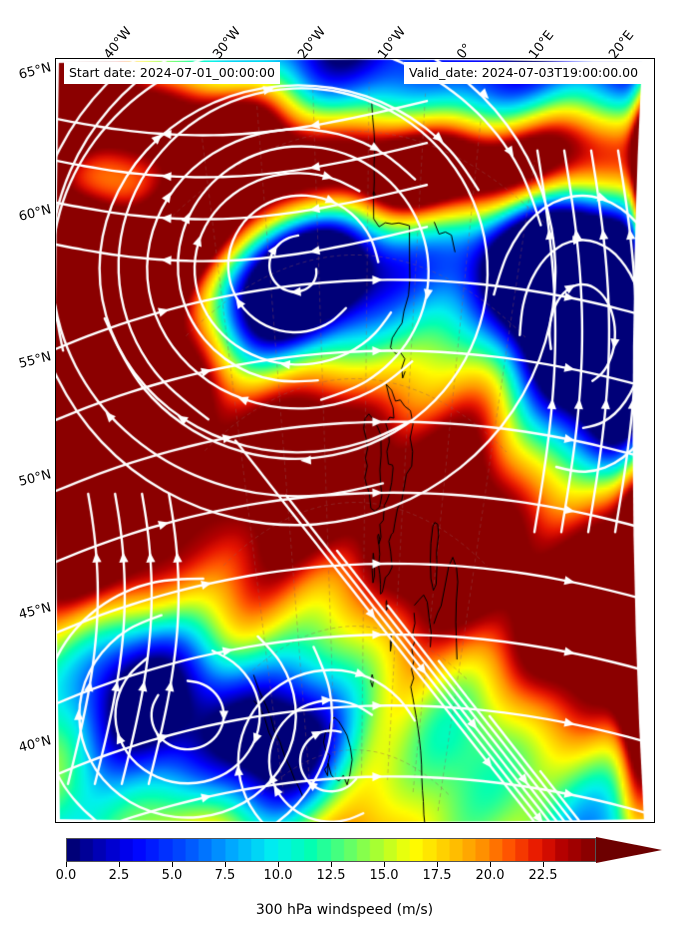 The width and height of the screenshot is (689, 936). I want to click on lat-tick-65N: 65°N, so click(35, 71).